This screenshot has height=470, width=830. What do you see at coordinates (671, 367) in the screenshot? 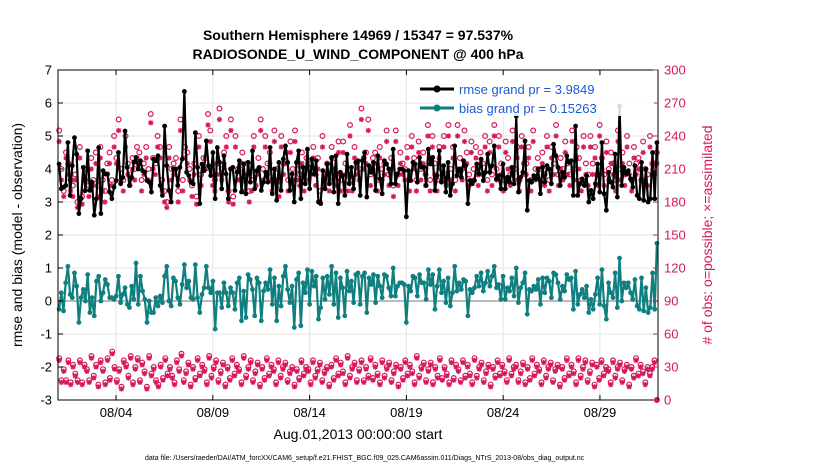
I see `y2-tick-label: 30` at bounding box center [671, 367].